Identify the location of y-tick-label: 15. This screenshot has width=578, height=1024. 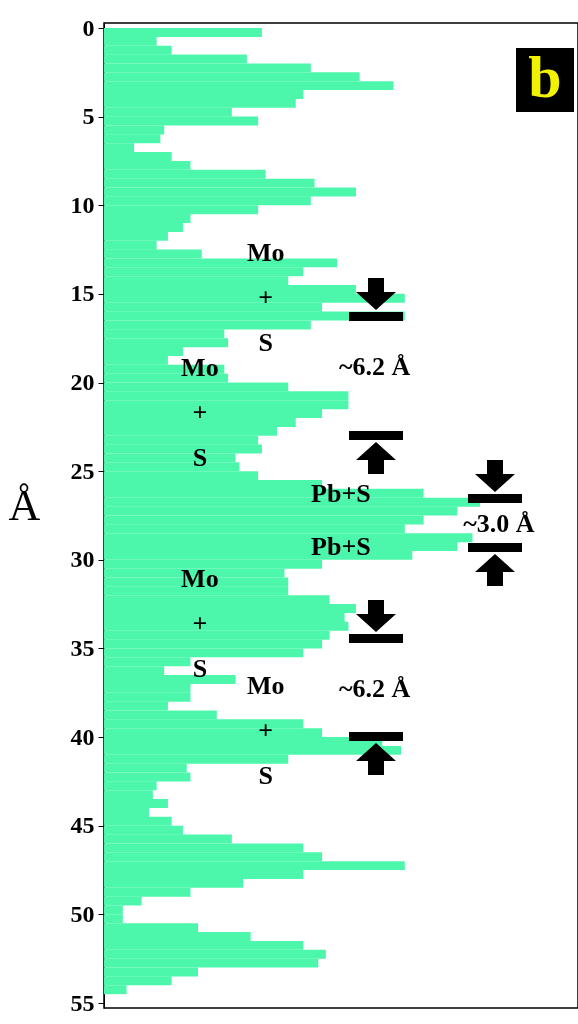
(82, 293).